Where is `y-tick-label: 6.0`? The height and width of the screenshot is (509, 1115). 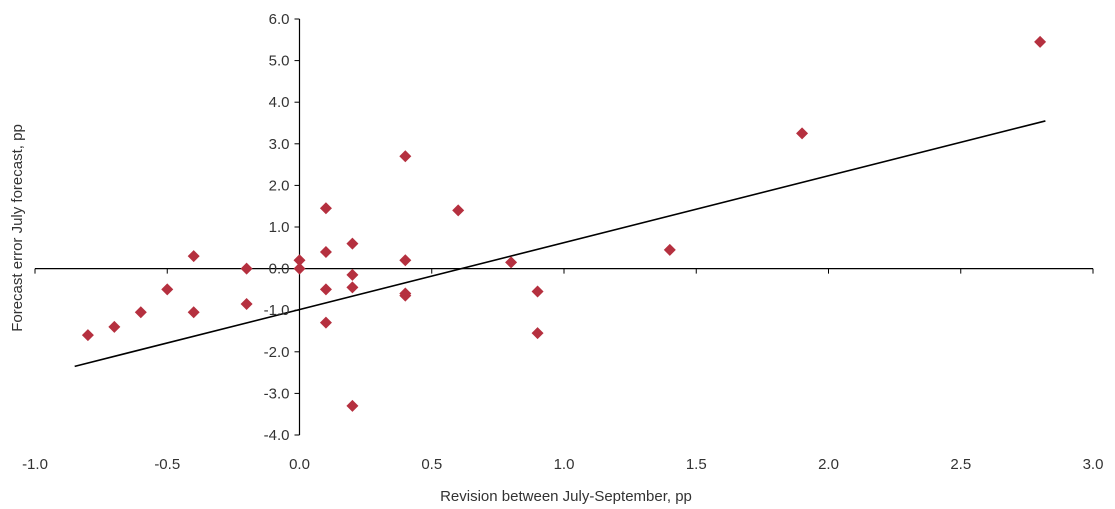
y-tick-label: 6.0 is located at coordinates (279, 19).